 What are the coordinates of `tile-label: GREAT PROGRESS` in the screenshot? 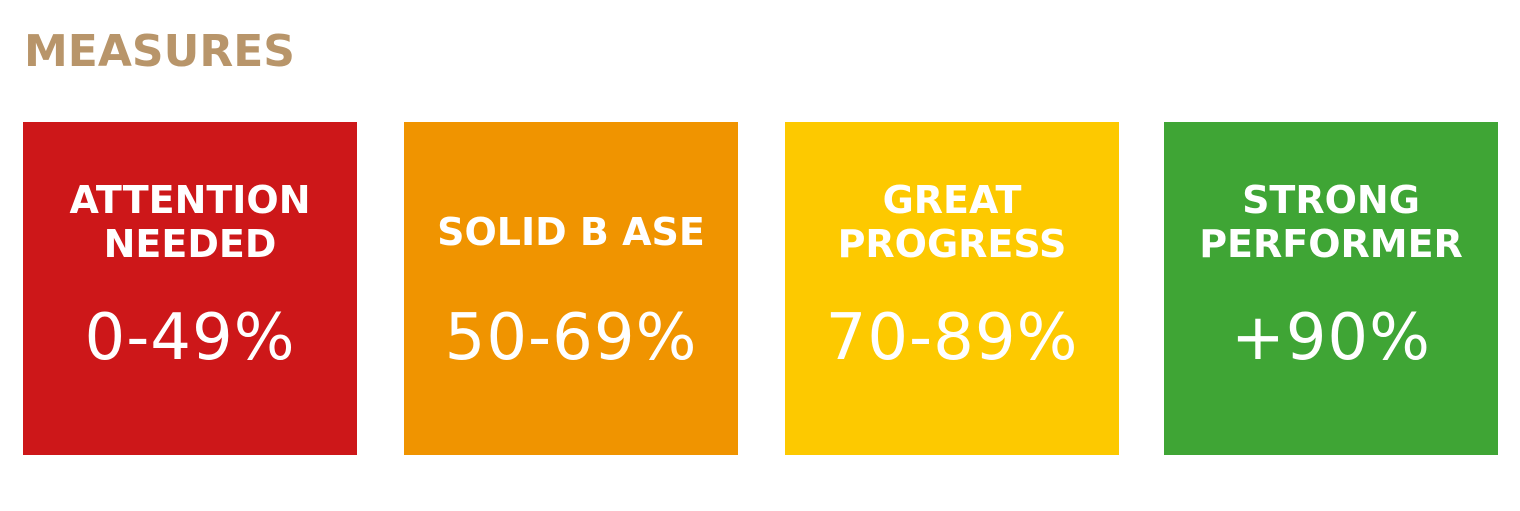 It's located at (952, 222).